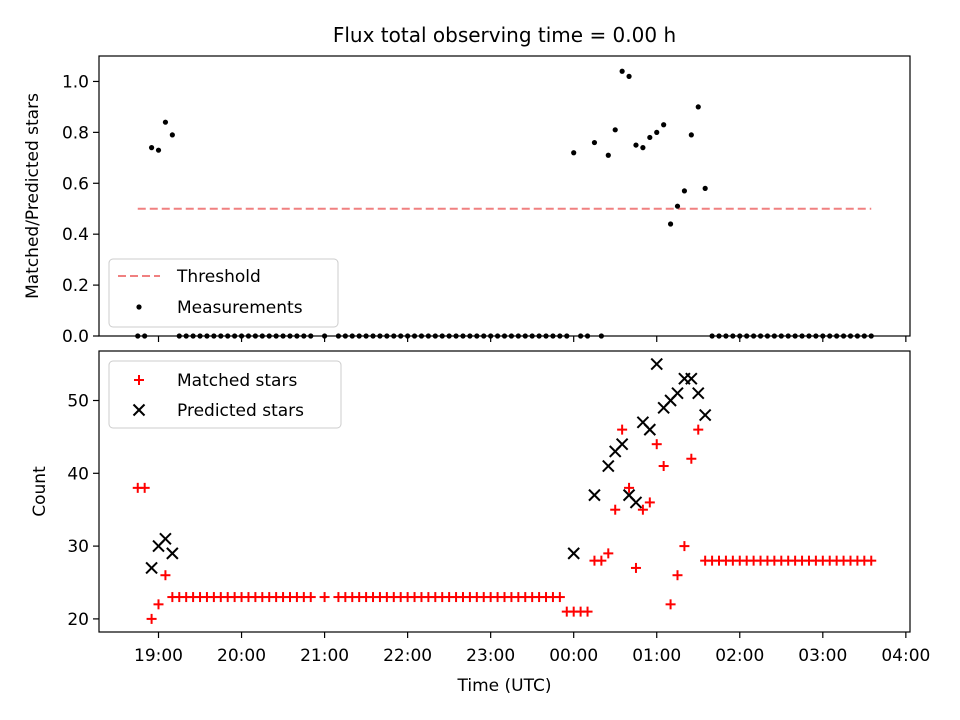 The image size is (960, 720). Describe the element at coordinates (240, 411) in the screenshot. I see `legend-predicted-label: Predicted stars` at that location.